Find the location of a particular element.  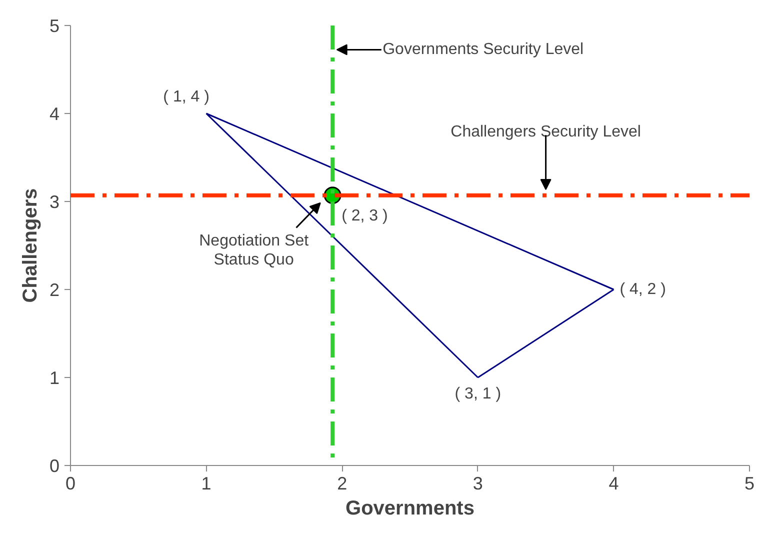

x-tick-label: 0 is located at coordinates (70, 484).